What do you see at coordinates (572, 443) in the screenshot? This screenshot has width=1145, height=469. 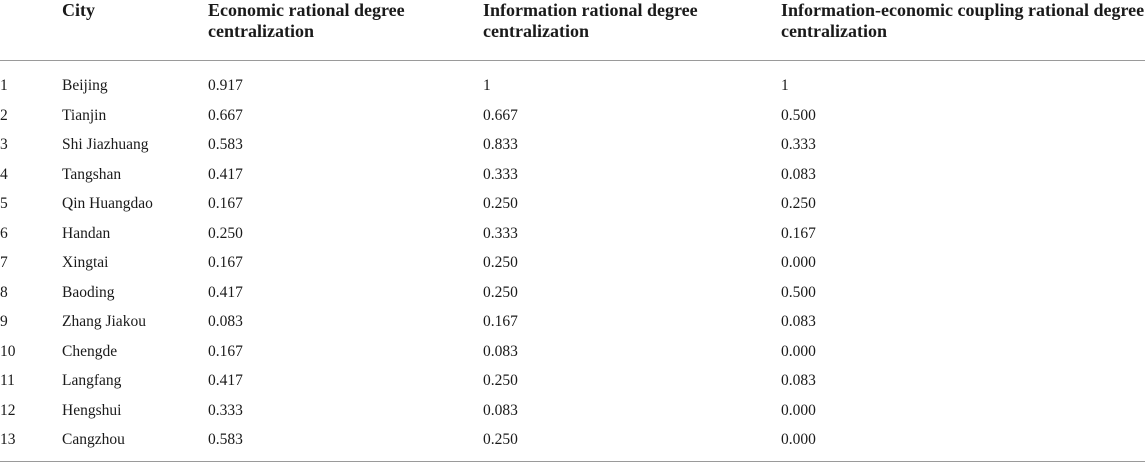 I see `table-row: 13 Cangzhou 0.583 0.250 0.000` at bounding box center [572, 443].